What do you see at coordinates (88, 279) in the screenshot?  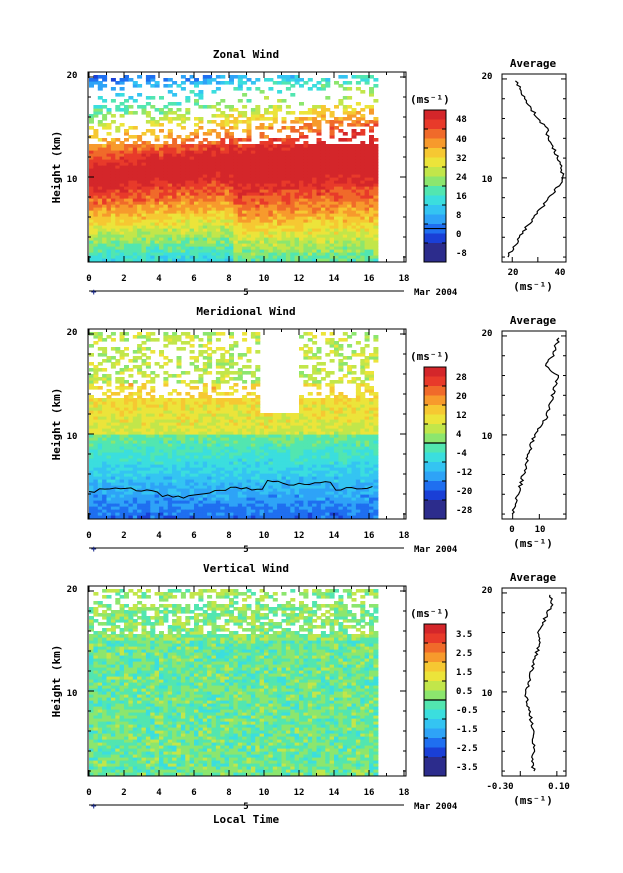 I see `x-tick-label: 0` at bounding box center [88, 279].